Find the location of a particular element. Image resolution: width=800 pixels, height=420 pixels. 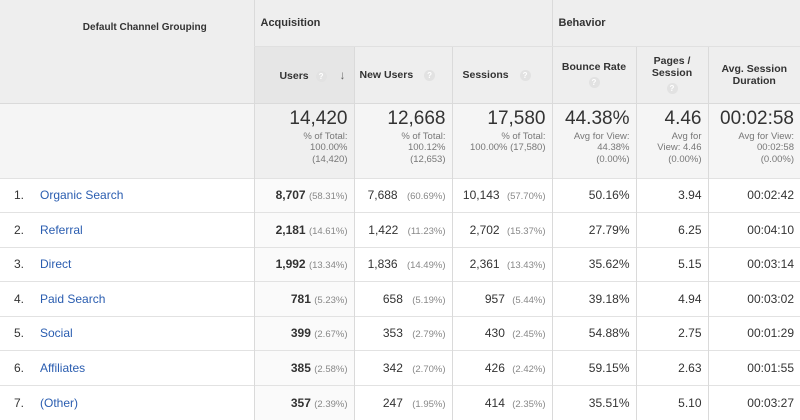

sessions-value: 430 is located at coordinates (495, 333).